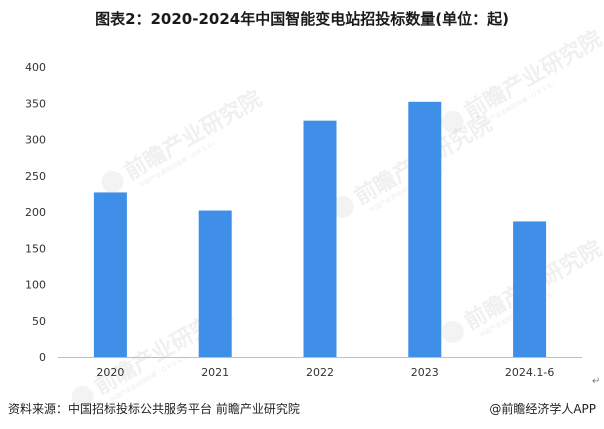  I want to click on bar-2020, so click(110, 274).